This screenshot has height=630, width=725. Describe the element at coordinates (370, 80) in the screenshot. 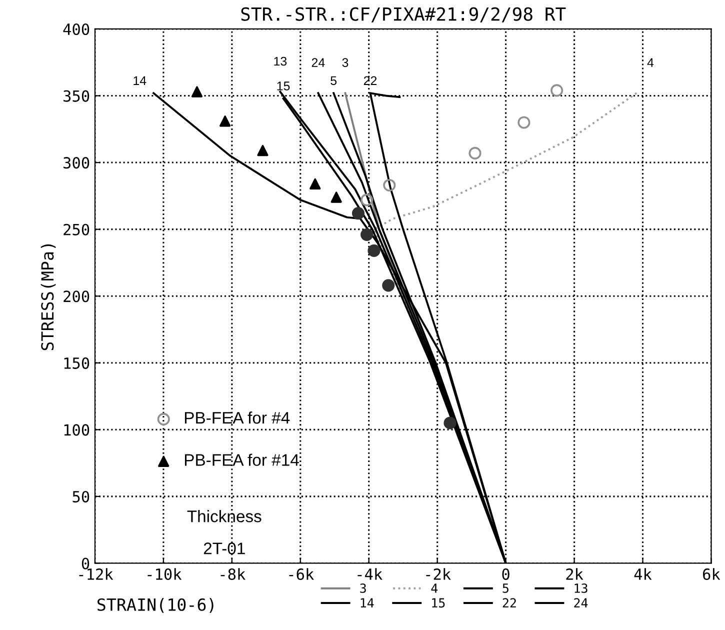

I see `text: 22` at that location.